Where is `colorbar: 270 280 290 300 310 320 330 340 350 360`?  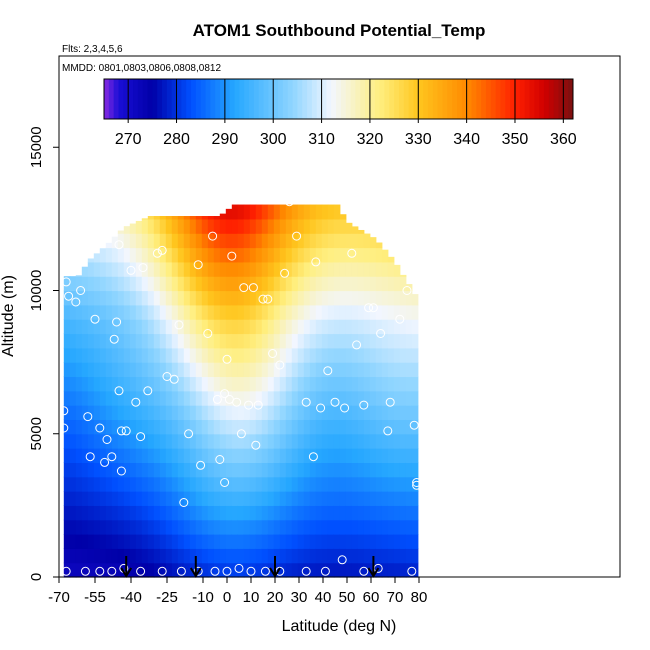
colorbar: 270 280 290 300 310 320 330 340 350 360 is located at coordinates (340, 113).